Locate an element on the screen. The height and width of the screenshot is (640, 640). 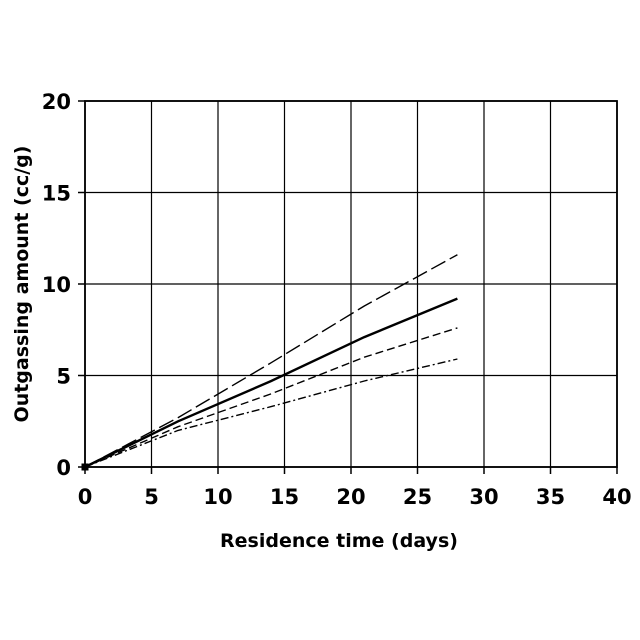
x-tick-label-1: 5 is located at coordinates (151, 497).